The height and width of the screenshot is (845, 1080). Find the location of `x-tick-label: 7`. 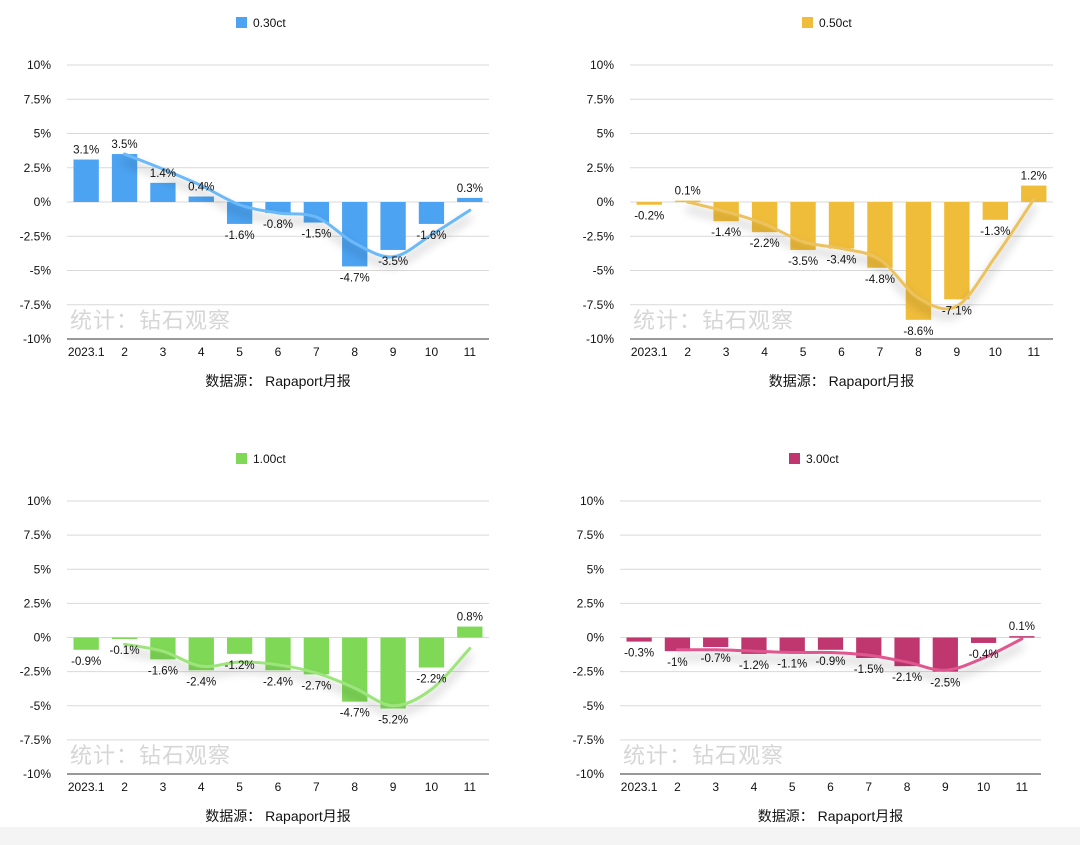

x-tick-label: 7 is located at coordinates (316, 787).